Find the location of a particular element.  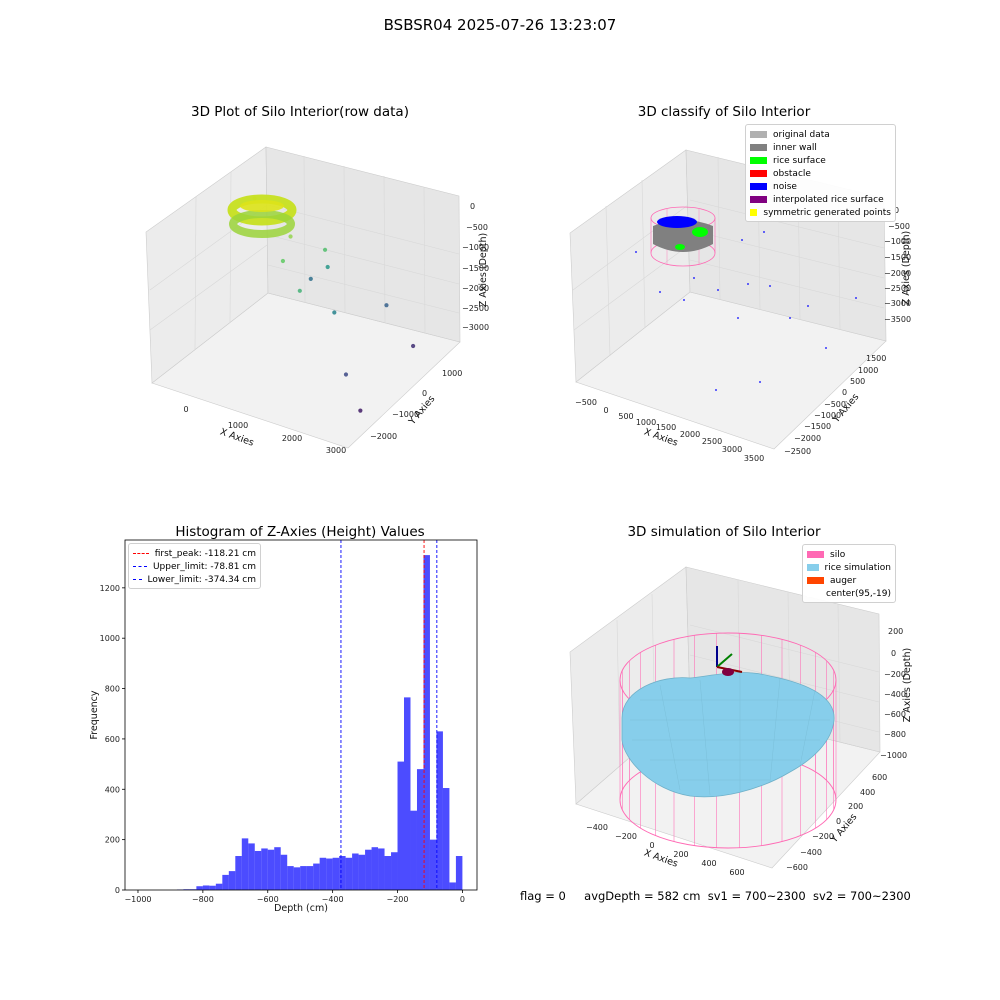

classify-z-tick: −1000 is located at coordinates (897, 241).